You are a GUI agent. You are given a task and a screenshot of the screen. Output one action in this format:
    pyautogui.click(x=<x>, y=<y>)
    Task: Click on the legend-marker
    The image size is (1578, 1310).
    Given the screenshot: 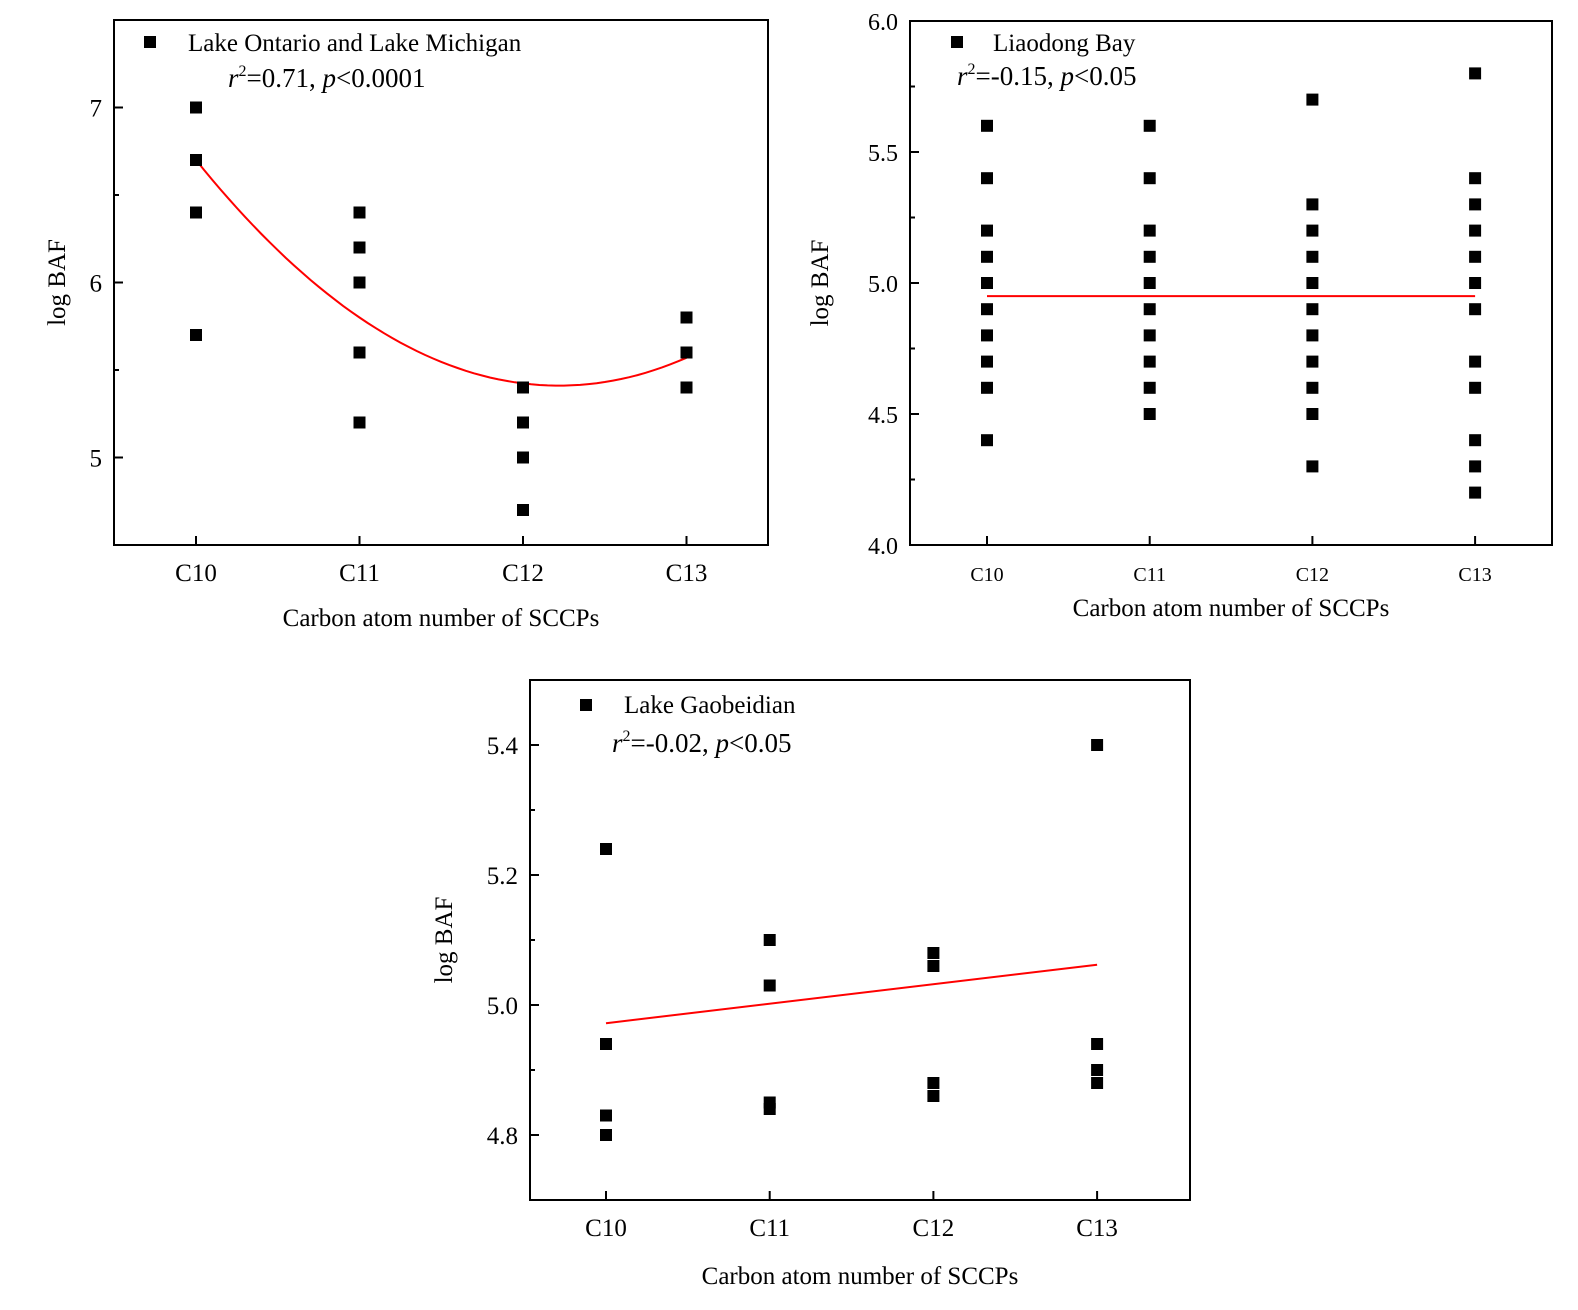 What is the action you would take?
    pyautogui.click(x=150, y=42)
    